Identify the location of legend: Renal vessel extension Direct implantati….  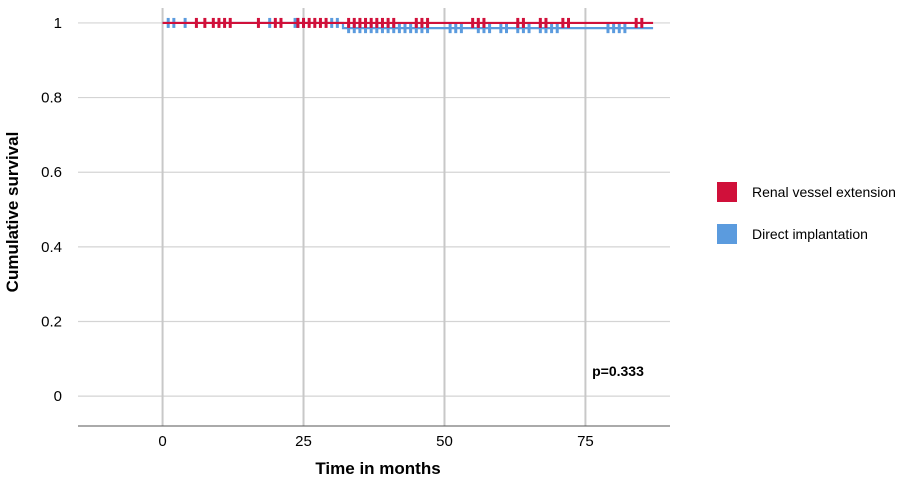
(806, 213).